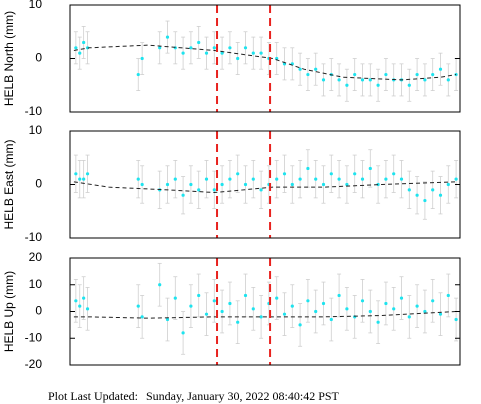  I want to click on footer-label: Plot Last Updated:, so click(93, 396).